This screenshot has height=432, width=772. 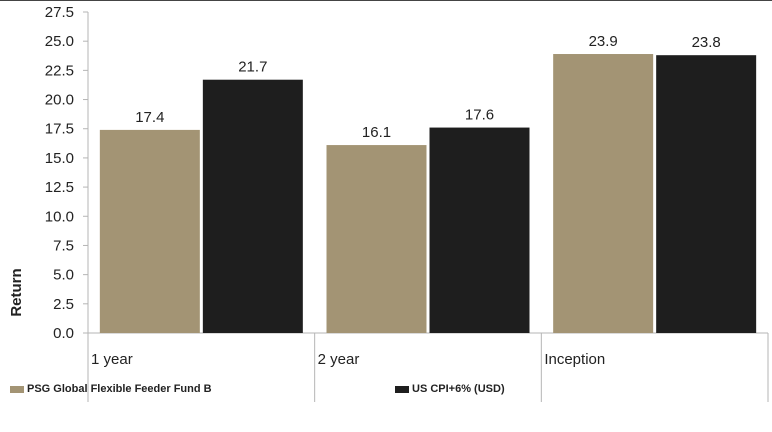 What do you see at coordinates (59, 12) in the screenshot?
I see `y-tick-label: 27.5` at bounding box center [59, 12].